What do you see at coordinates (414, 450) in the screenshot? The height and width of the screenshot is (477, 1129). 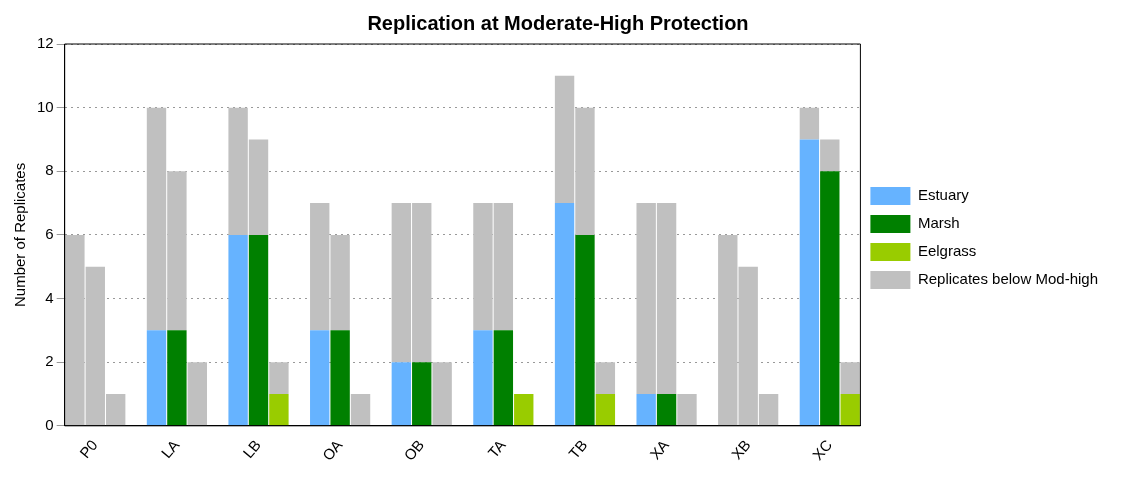 I see `x-tick-label: OB` at bounding box center [414, 450].